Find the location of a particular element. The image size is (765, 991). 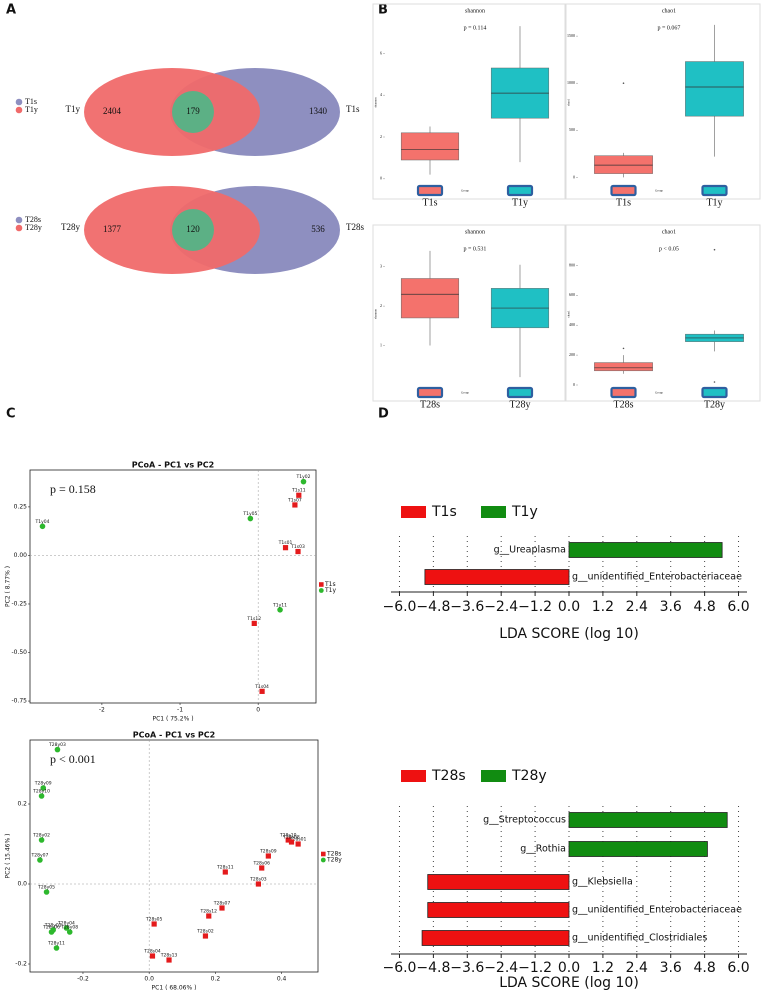

point-label: T1s01 is located at coordinates (285, 543).